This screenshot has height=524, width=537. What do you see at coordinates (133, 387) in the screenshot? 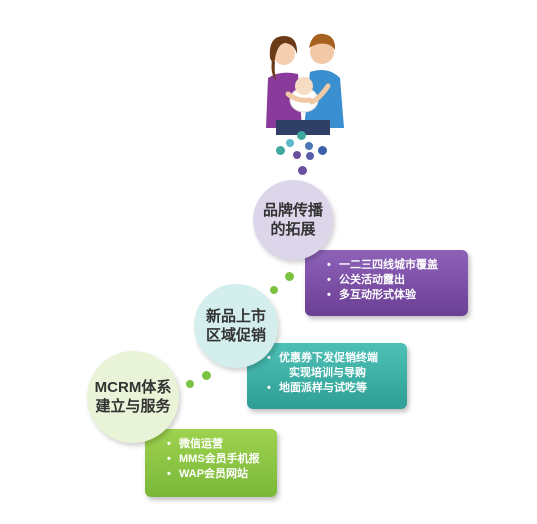
I see `step-3-title-line: MCRM体系` at bounding box center [133, 387].